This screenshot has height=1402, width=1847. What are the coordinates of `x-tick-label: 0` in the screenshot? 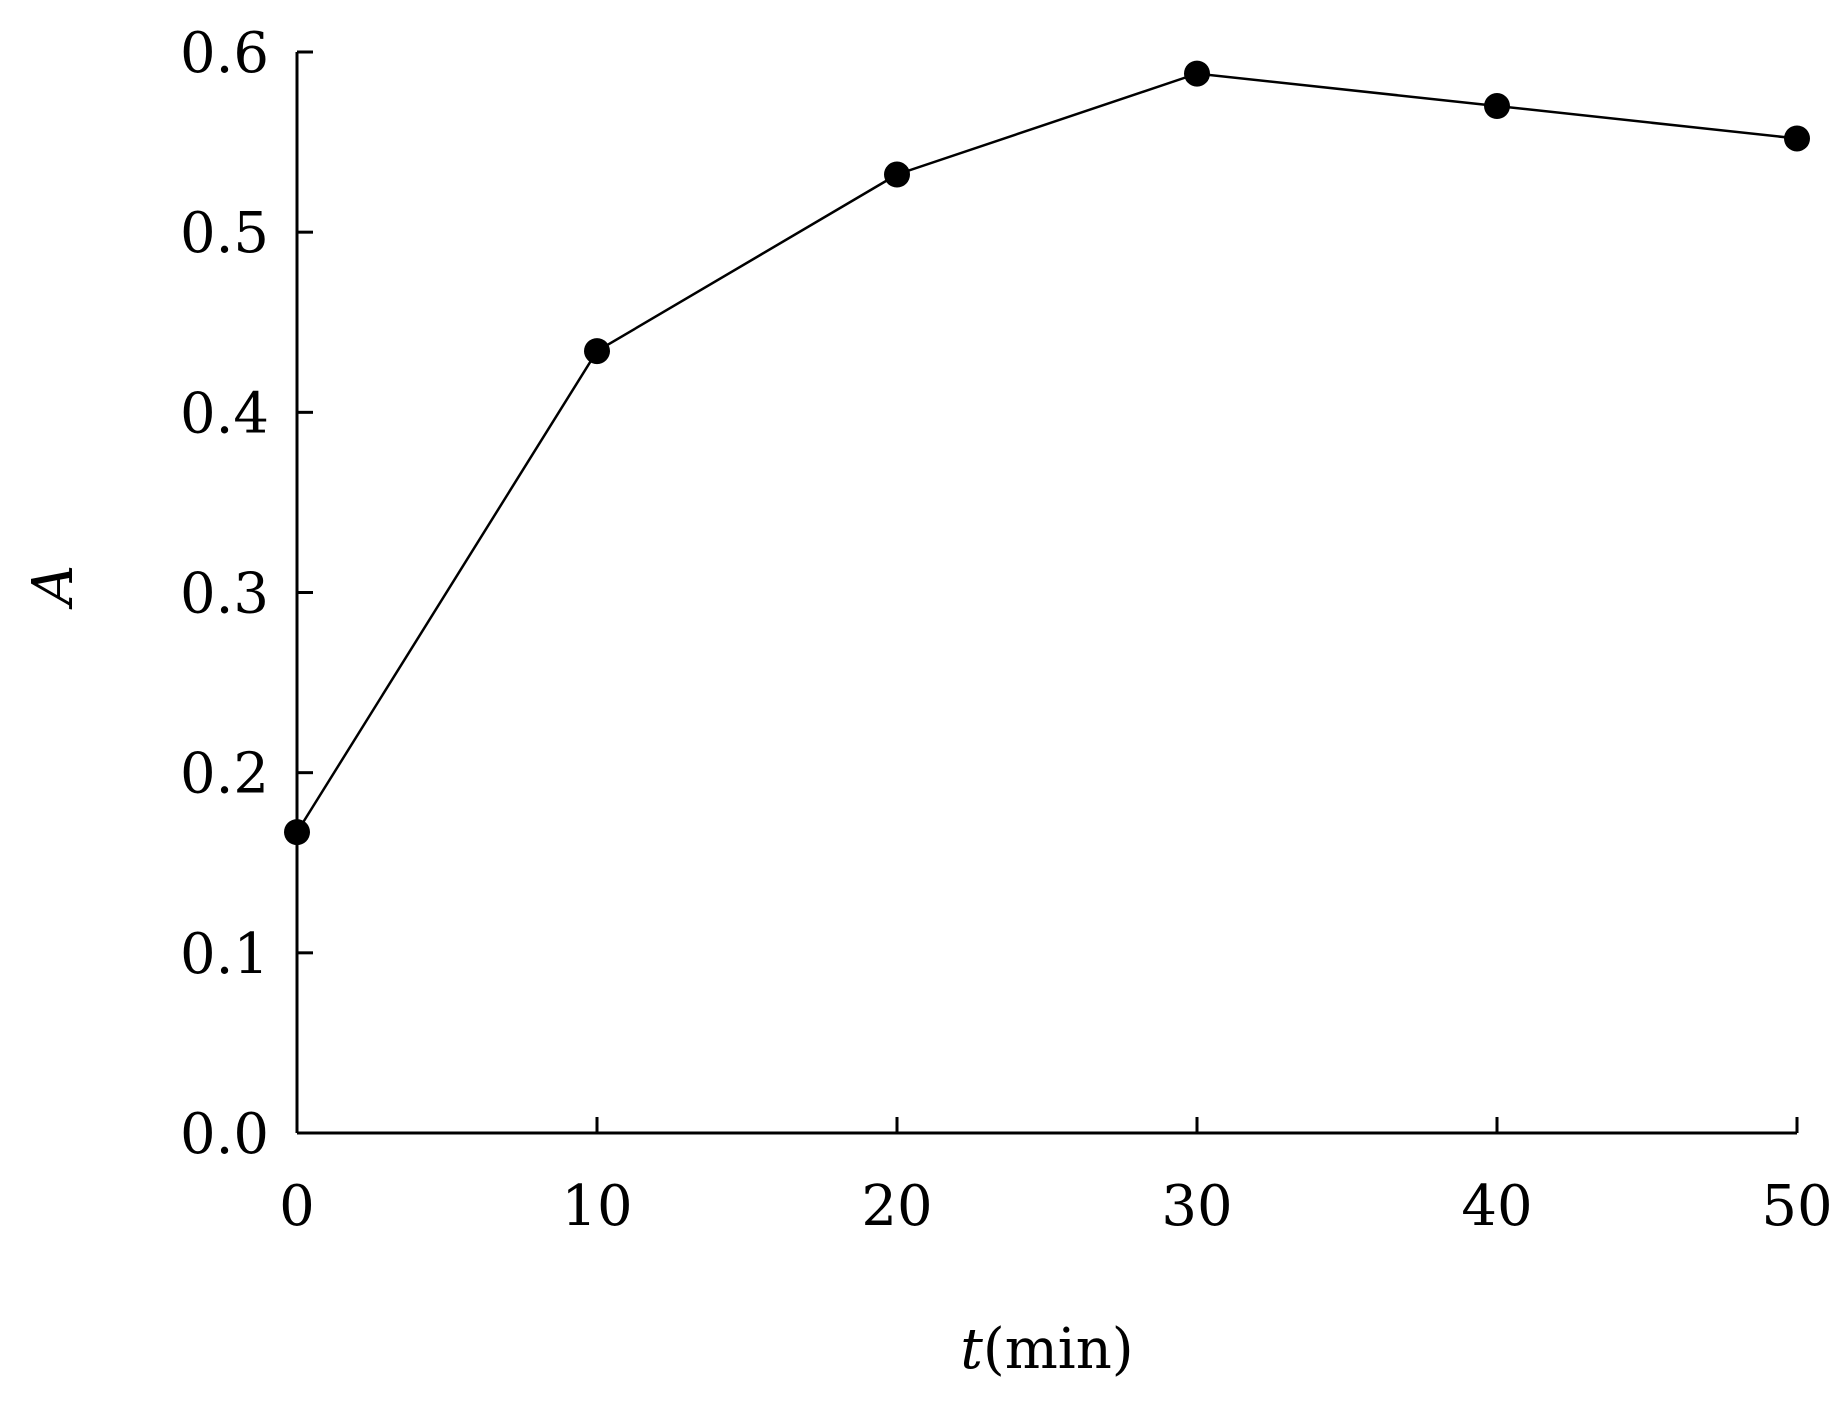 It's located at (297, 1206).